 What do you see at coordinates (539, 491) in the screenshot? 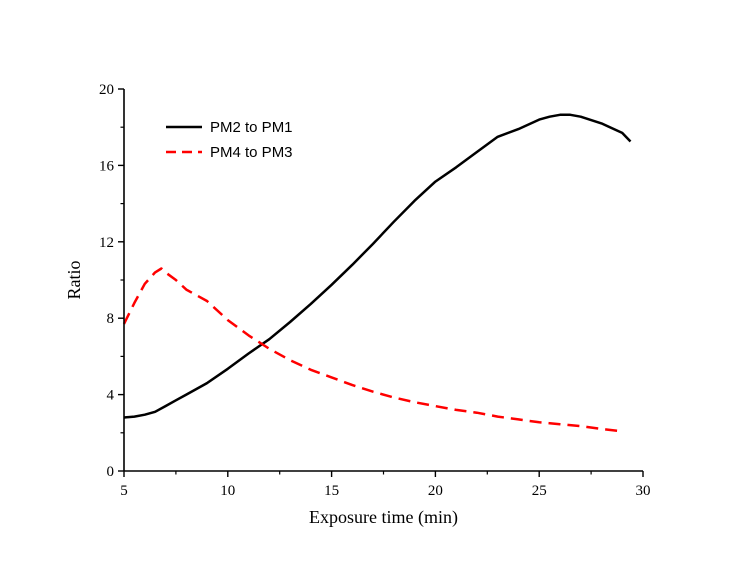
I see `x-tick-label: 25` at bounding box center [539, 491].